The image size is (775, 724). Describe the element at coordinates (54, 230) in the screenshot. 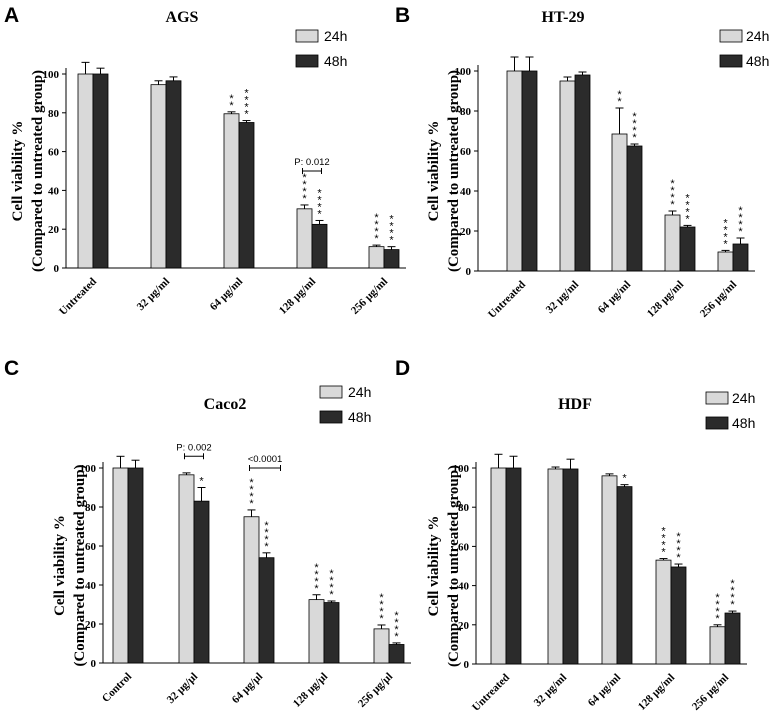

I see `y-tick-label: 20` at that location.